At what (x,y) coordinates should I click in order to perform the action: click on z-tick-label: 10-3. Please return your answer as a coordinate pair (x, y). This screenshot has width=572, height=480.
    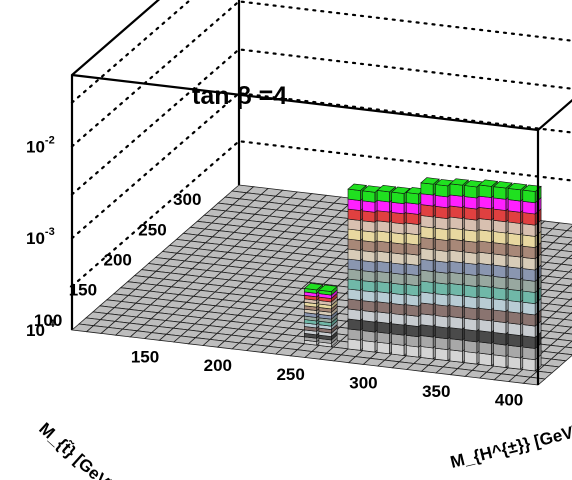
    Looking at the image, I should click on (40, 237).